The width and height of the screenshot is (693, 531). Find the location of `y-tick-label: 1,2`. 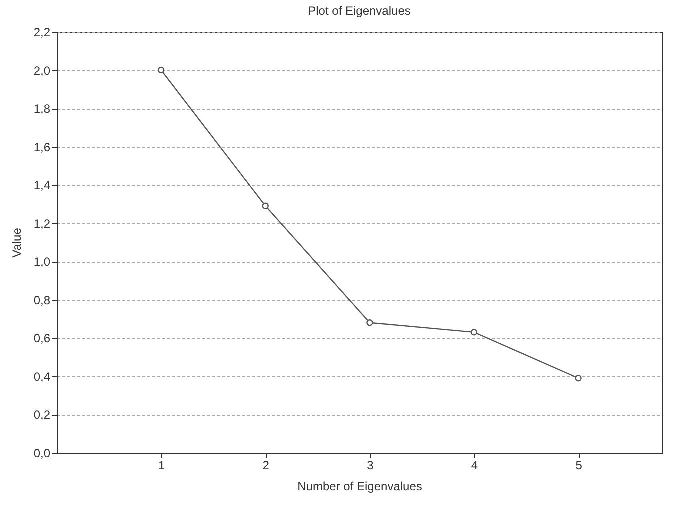

y-tick-label: 1,2 is located at coordinates (42, 223).